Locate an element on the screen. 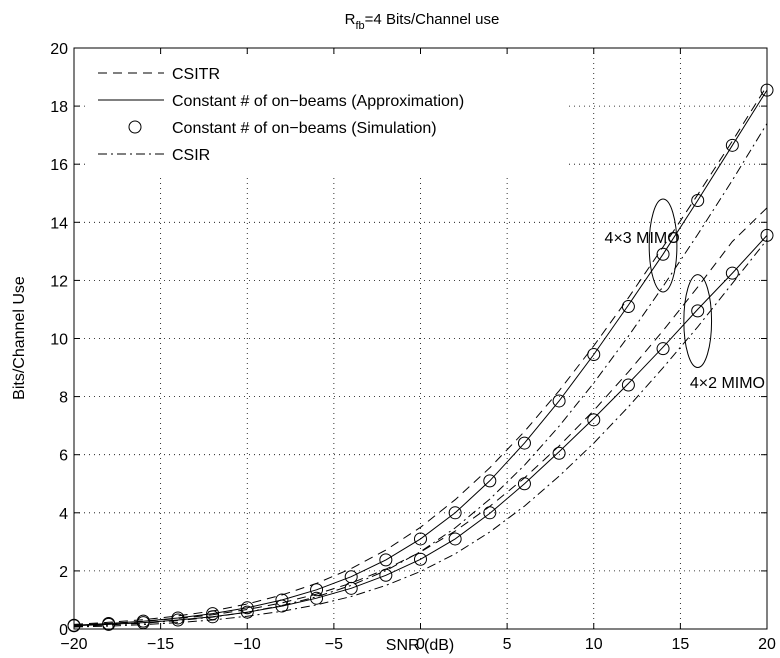 This screenshot has width=780, height=658. legend-marker is located at coordinates (135, 127).